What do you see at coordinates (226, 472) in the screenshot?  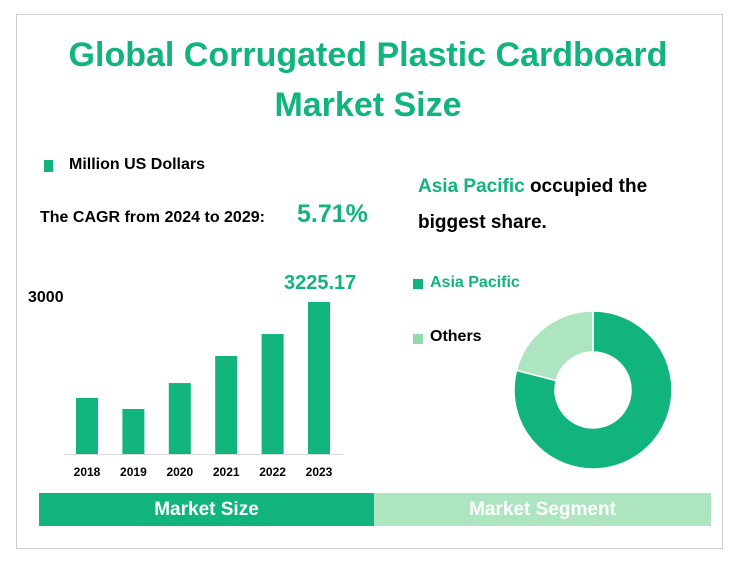 I see `x-tick-label: 2021` at bounding box center [226, 472].